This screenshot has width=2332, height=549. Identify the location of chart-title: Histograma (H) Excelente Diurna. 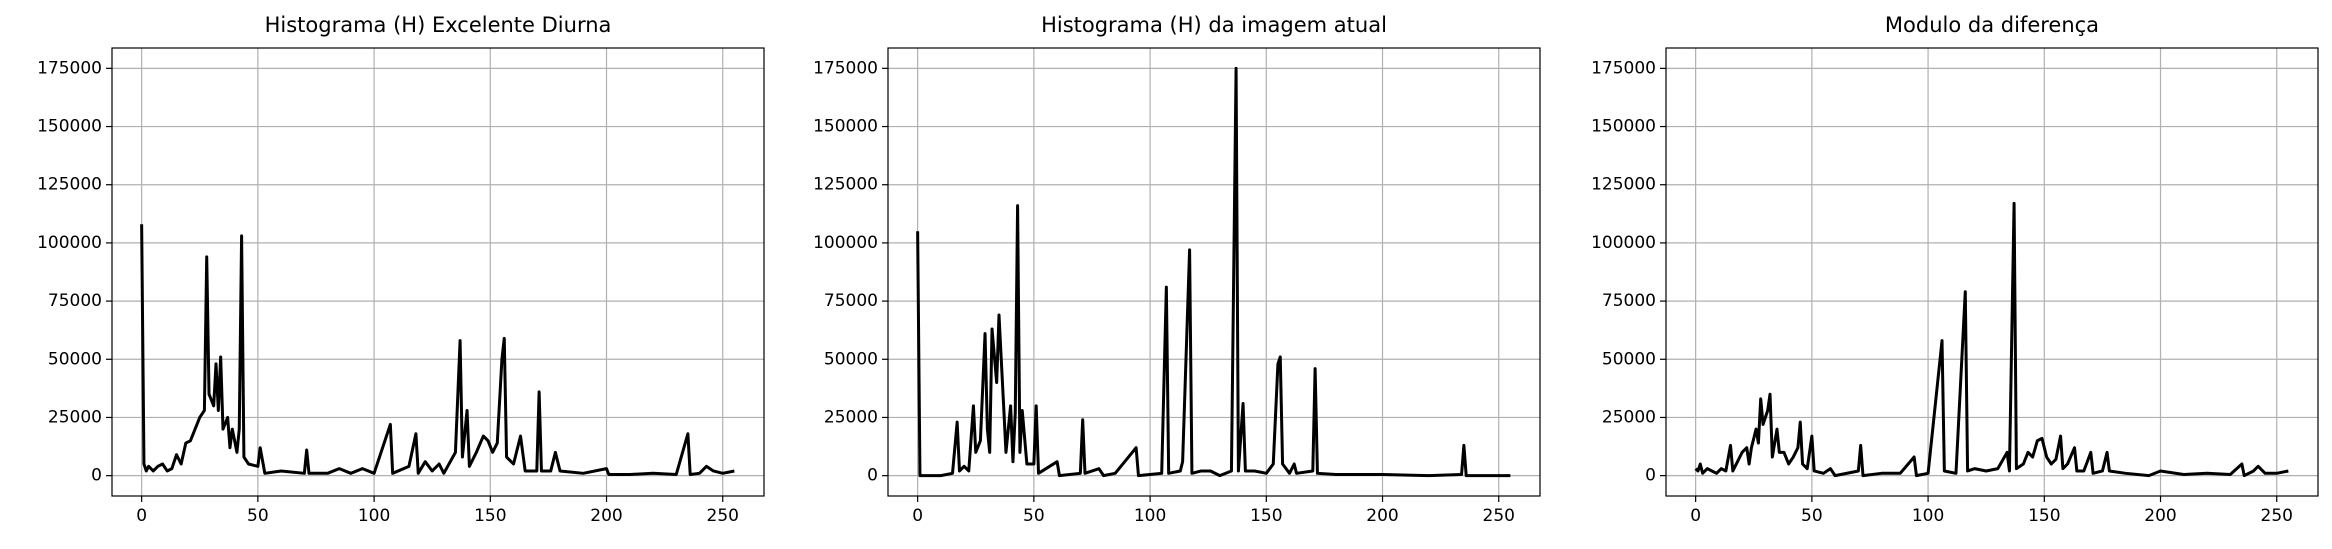
(438, 25).